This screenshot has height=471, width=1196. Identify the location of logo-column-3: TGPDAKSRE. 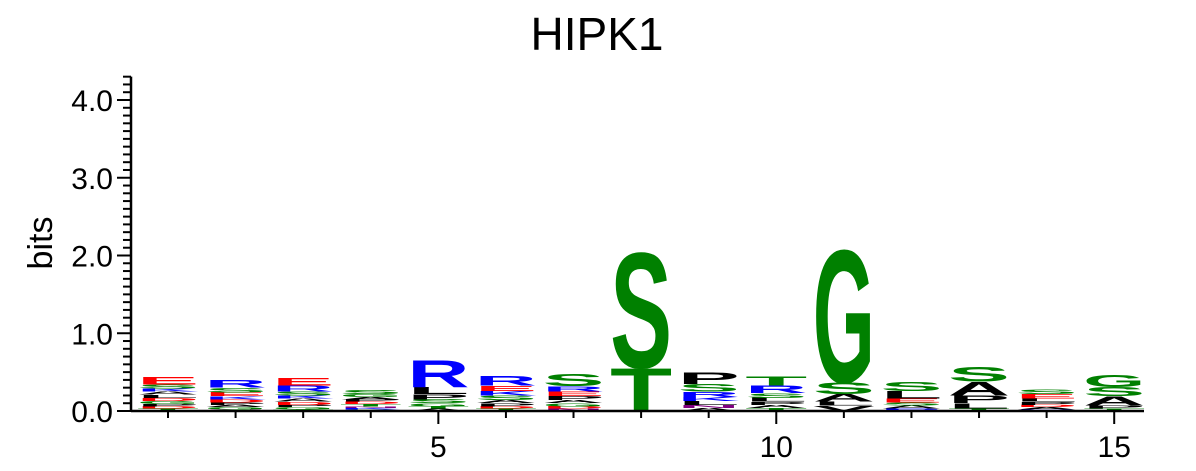
(303, 394).